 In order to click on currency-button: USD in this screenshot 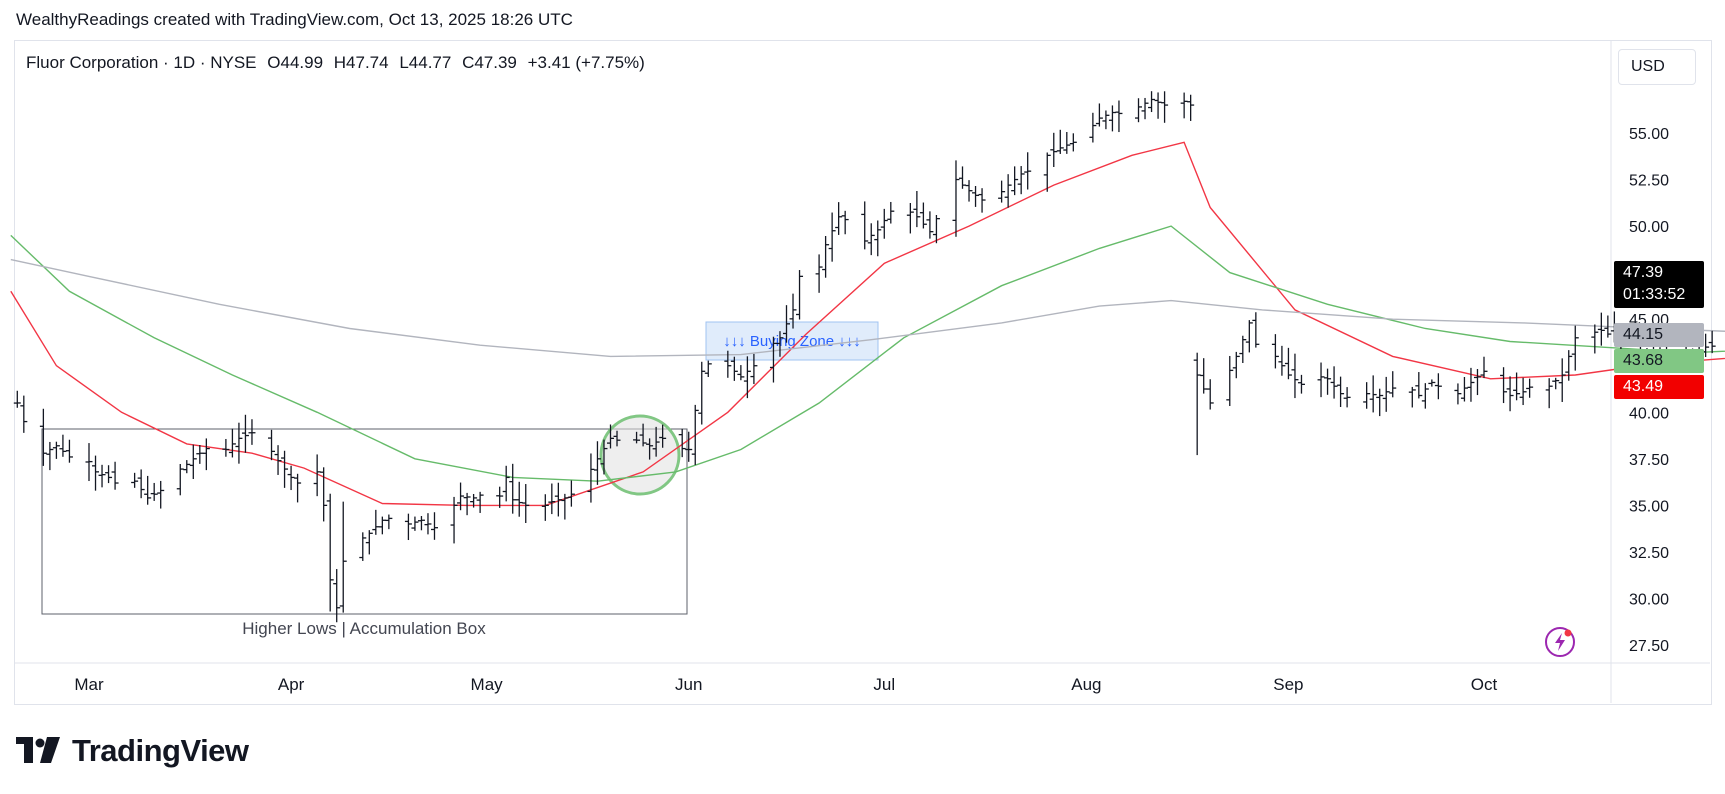, I will do `click(1657, 67)`.